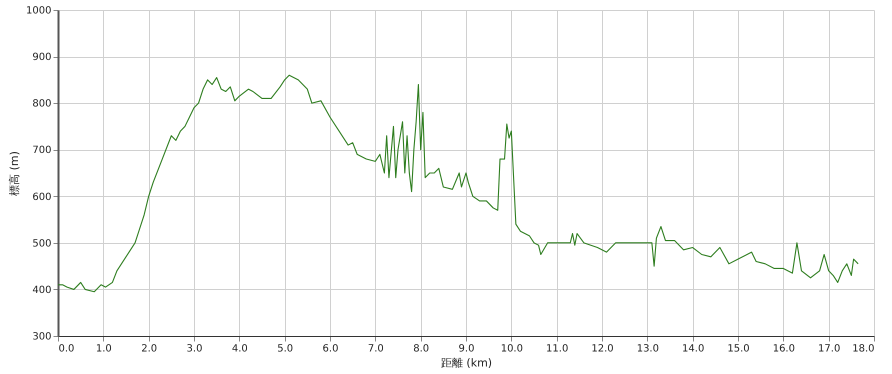 This screenshot has width=892, height=374. What do you see at coordinates (66, 349) in the screenshot?
I see `x-tick-label: 0.0` at bounding box center [66, 349].